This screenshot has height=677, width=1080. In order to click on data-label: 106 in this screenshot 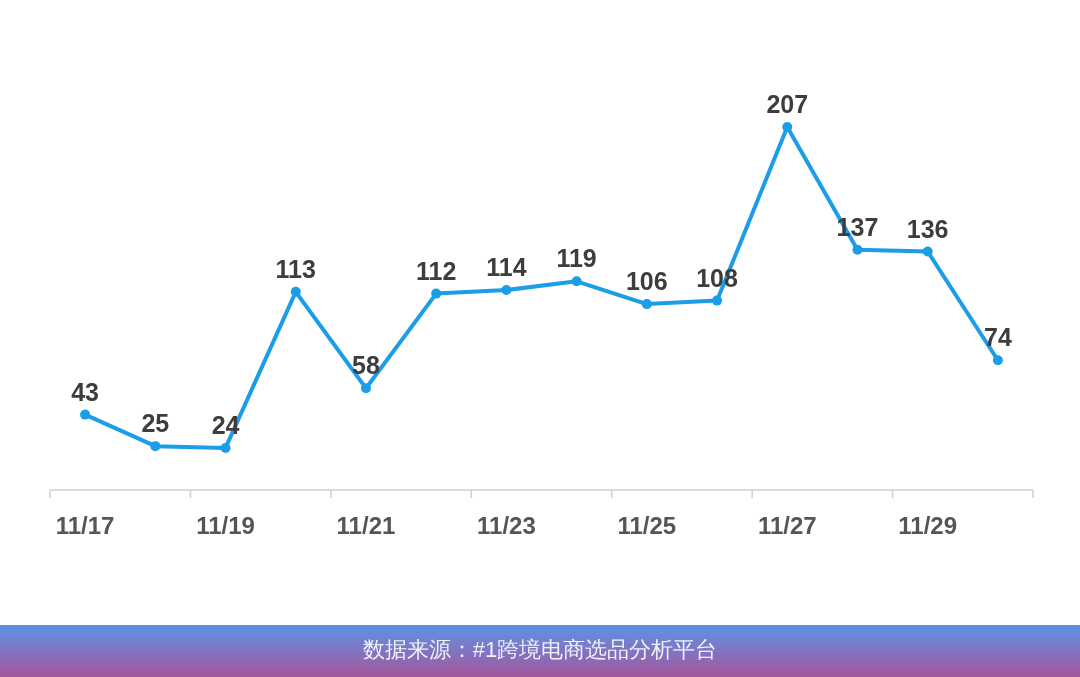, I will do `click(646, 281)`.